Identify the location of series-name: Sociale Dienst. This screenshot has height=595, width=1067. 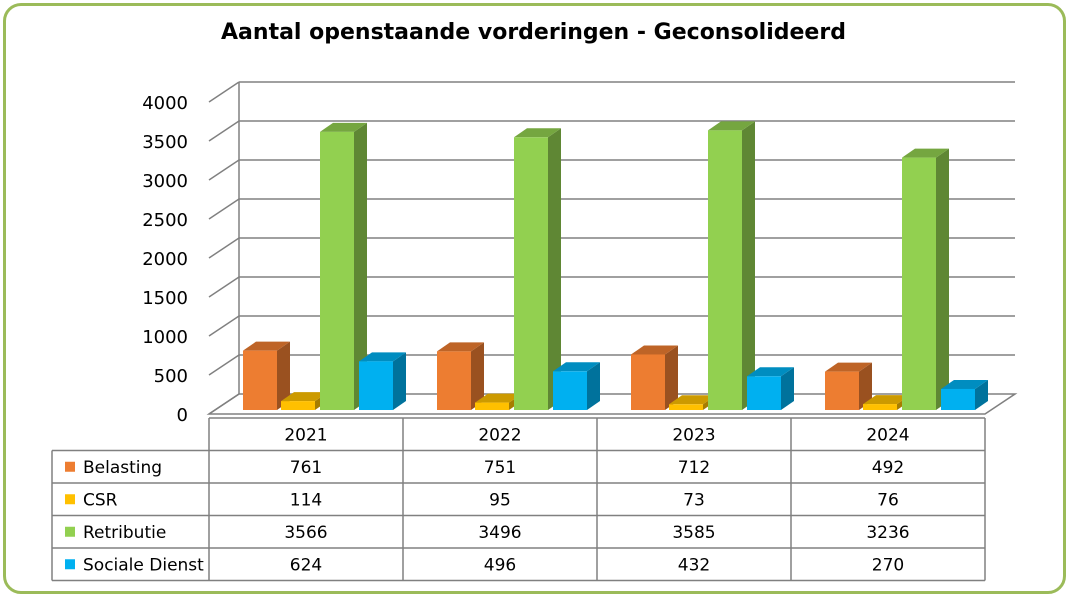
(143, 565).